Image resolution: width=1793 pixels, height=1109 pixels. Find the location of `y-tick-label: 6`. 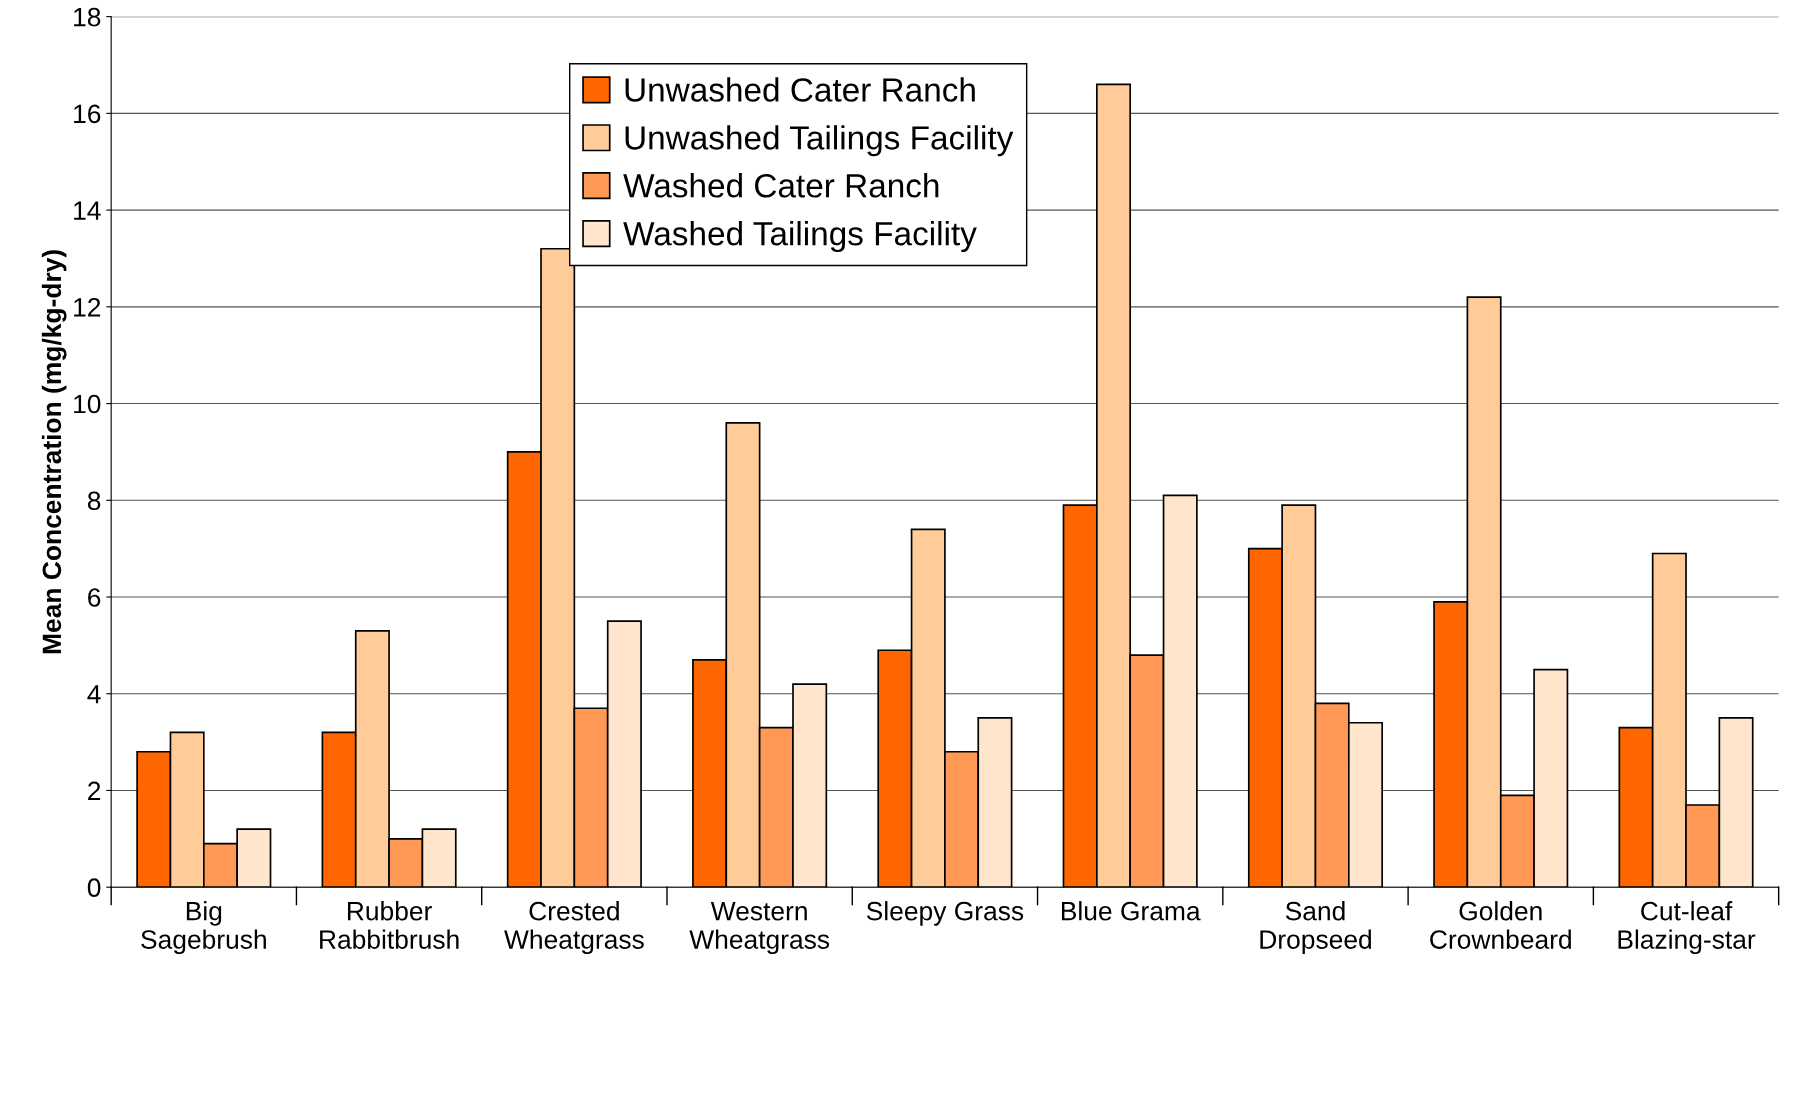

y-tick-label: 6 is located at coordinates (94, 597).